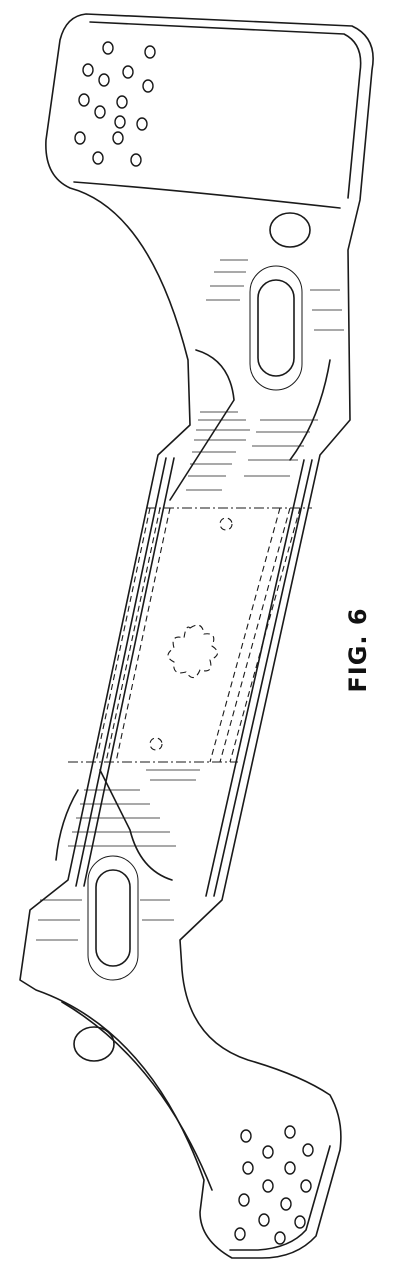 The image size is (412, 1273). Describe the element at coordinates (226, 524) in the screenshot. I see `upper-small-hole` at that location.